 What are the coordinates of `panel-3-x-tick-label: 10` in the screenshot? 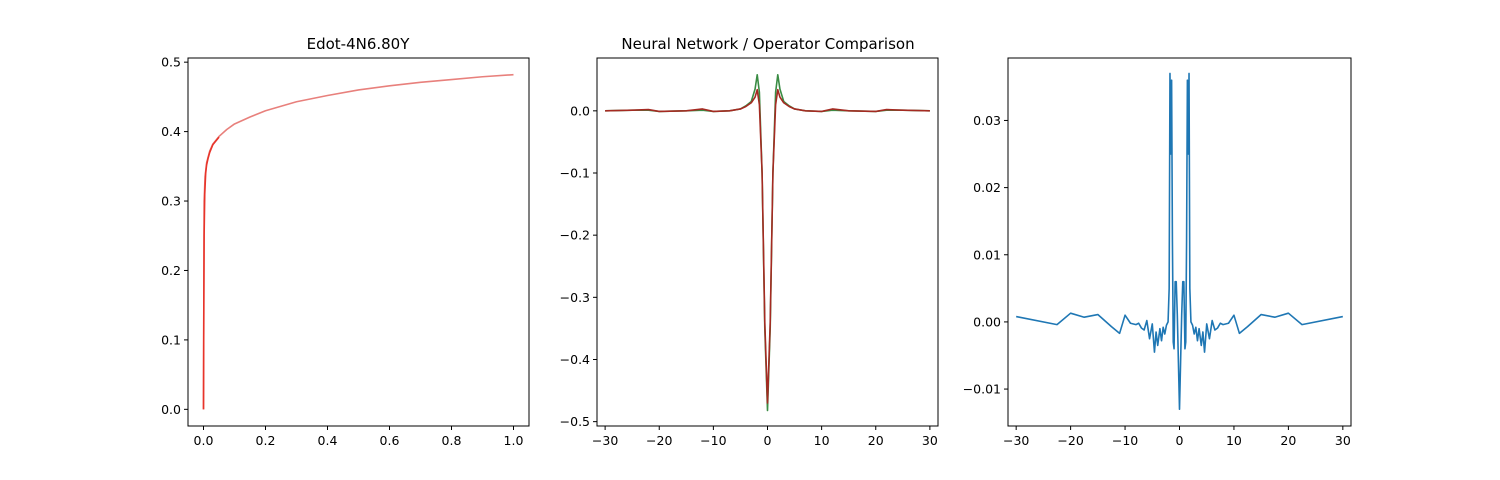 It's located at (1234, 440).